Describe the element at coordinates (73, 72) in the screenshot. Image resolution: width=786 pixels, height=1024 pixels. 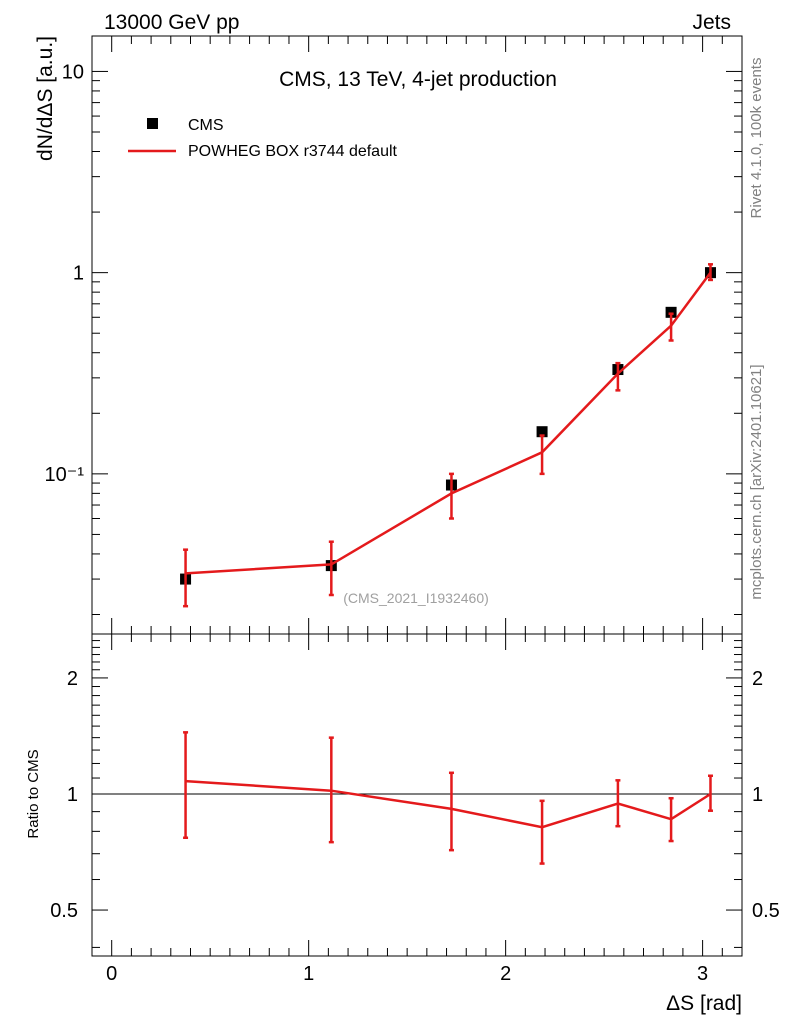
I see `main-y-tick-label: 10` at that location.